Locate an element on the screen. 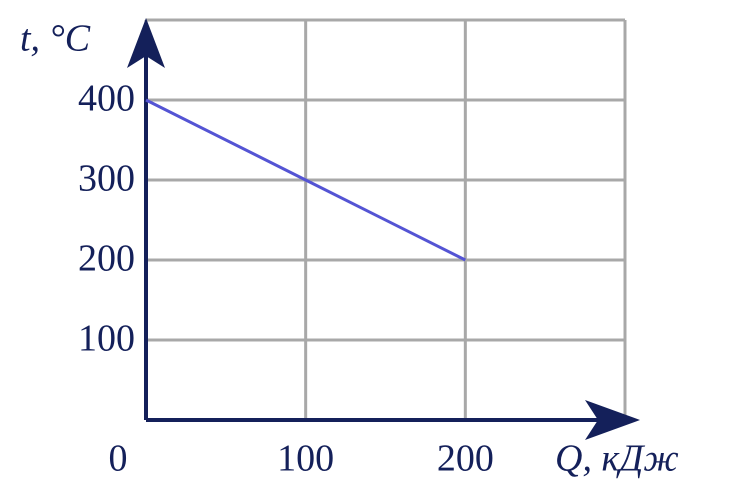 This screenshot has width=729, height=503. y-tick-label: 100 is located at coordinates (106, 339).